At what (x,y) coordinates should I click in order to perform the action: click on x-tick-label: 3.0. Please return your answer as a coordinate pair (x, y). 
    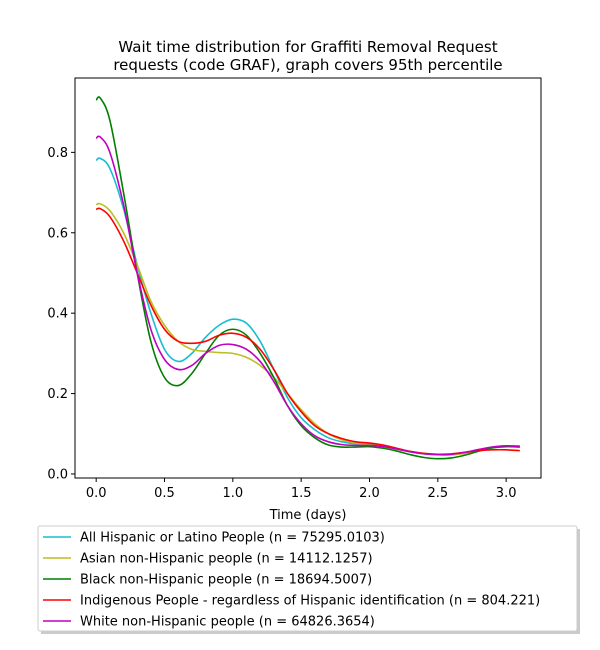
    Looking at the image, I should click on (506, 493).